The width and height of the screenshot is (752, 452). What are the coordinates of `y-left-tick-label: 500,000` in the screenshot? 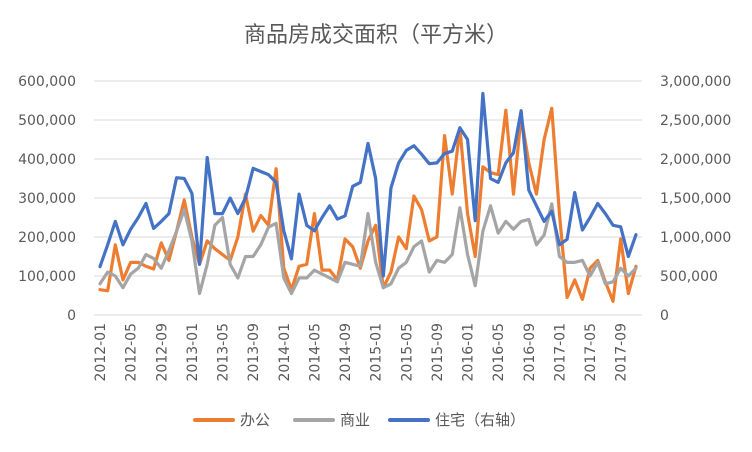 It's located at (47, 121).